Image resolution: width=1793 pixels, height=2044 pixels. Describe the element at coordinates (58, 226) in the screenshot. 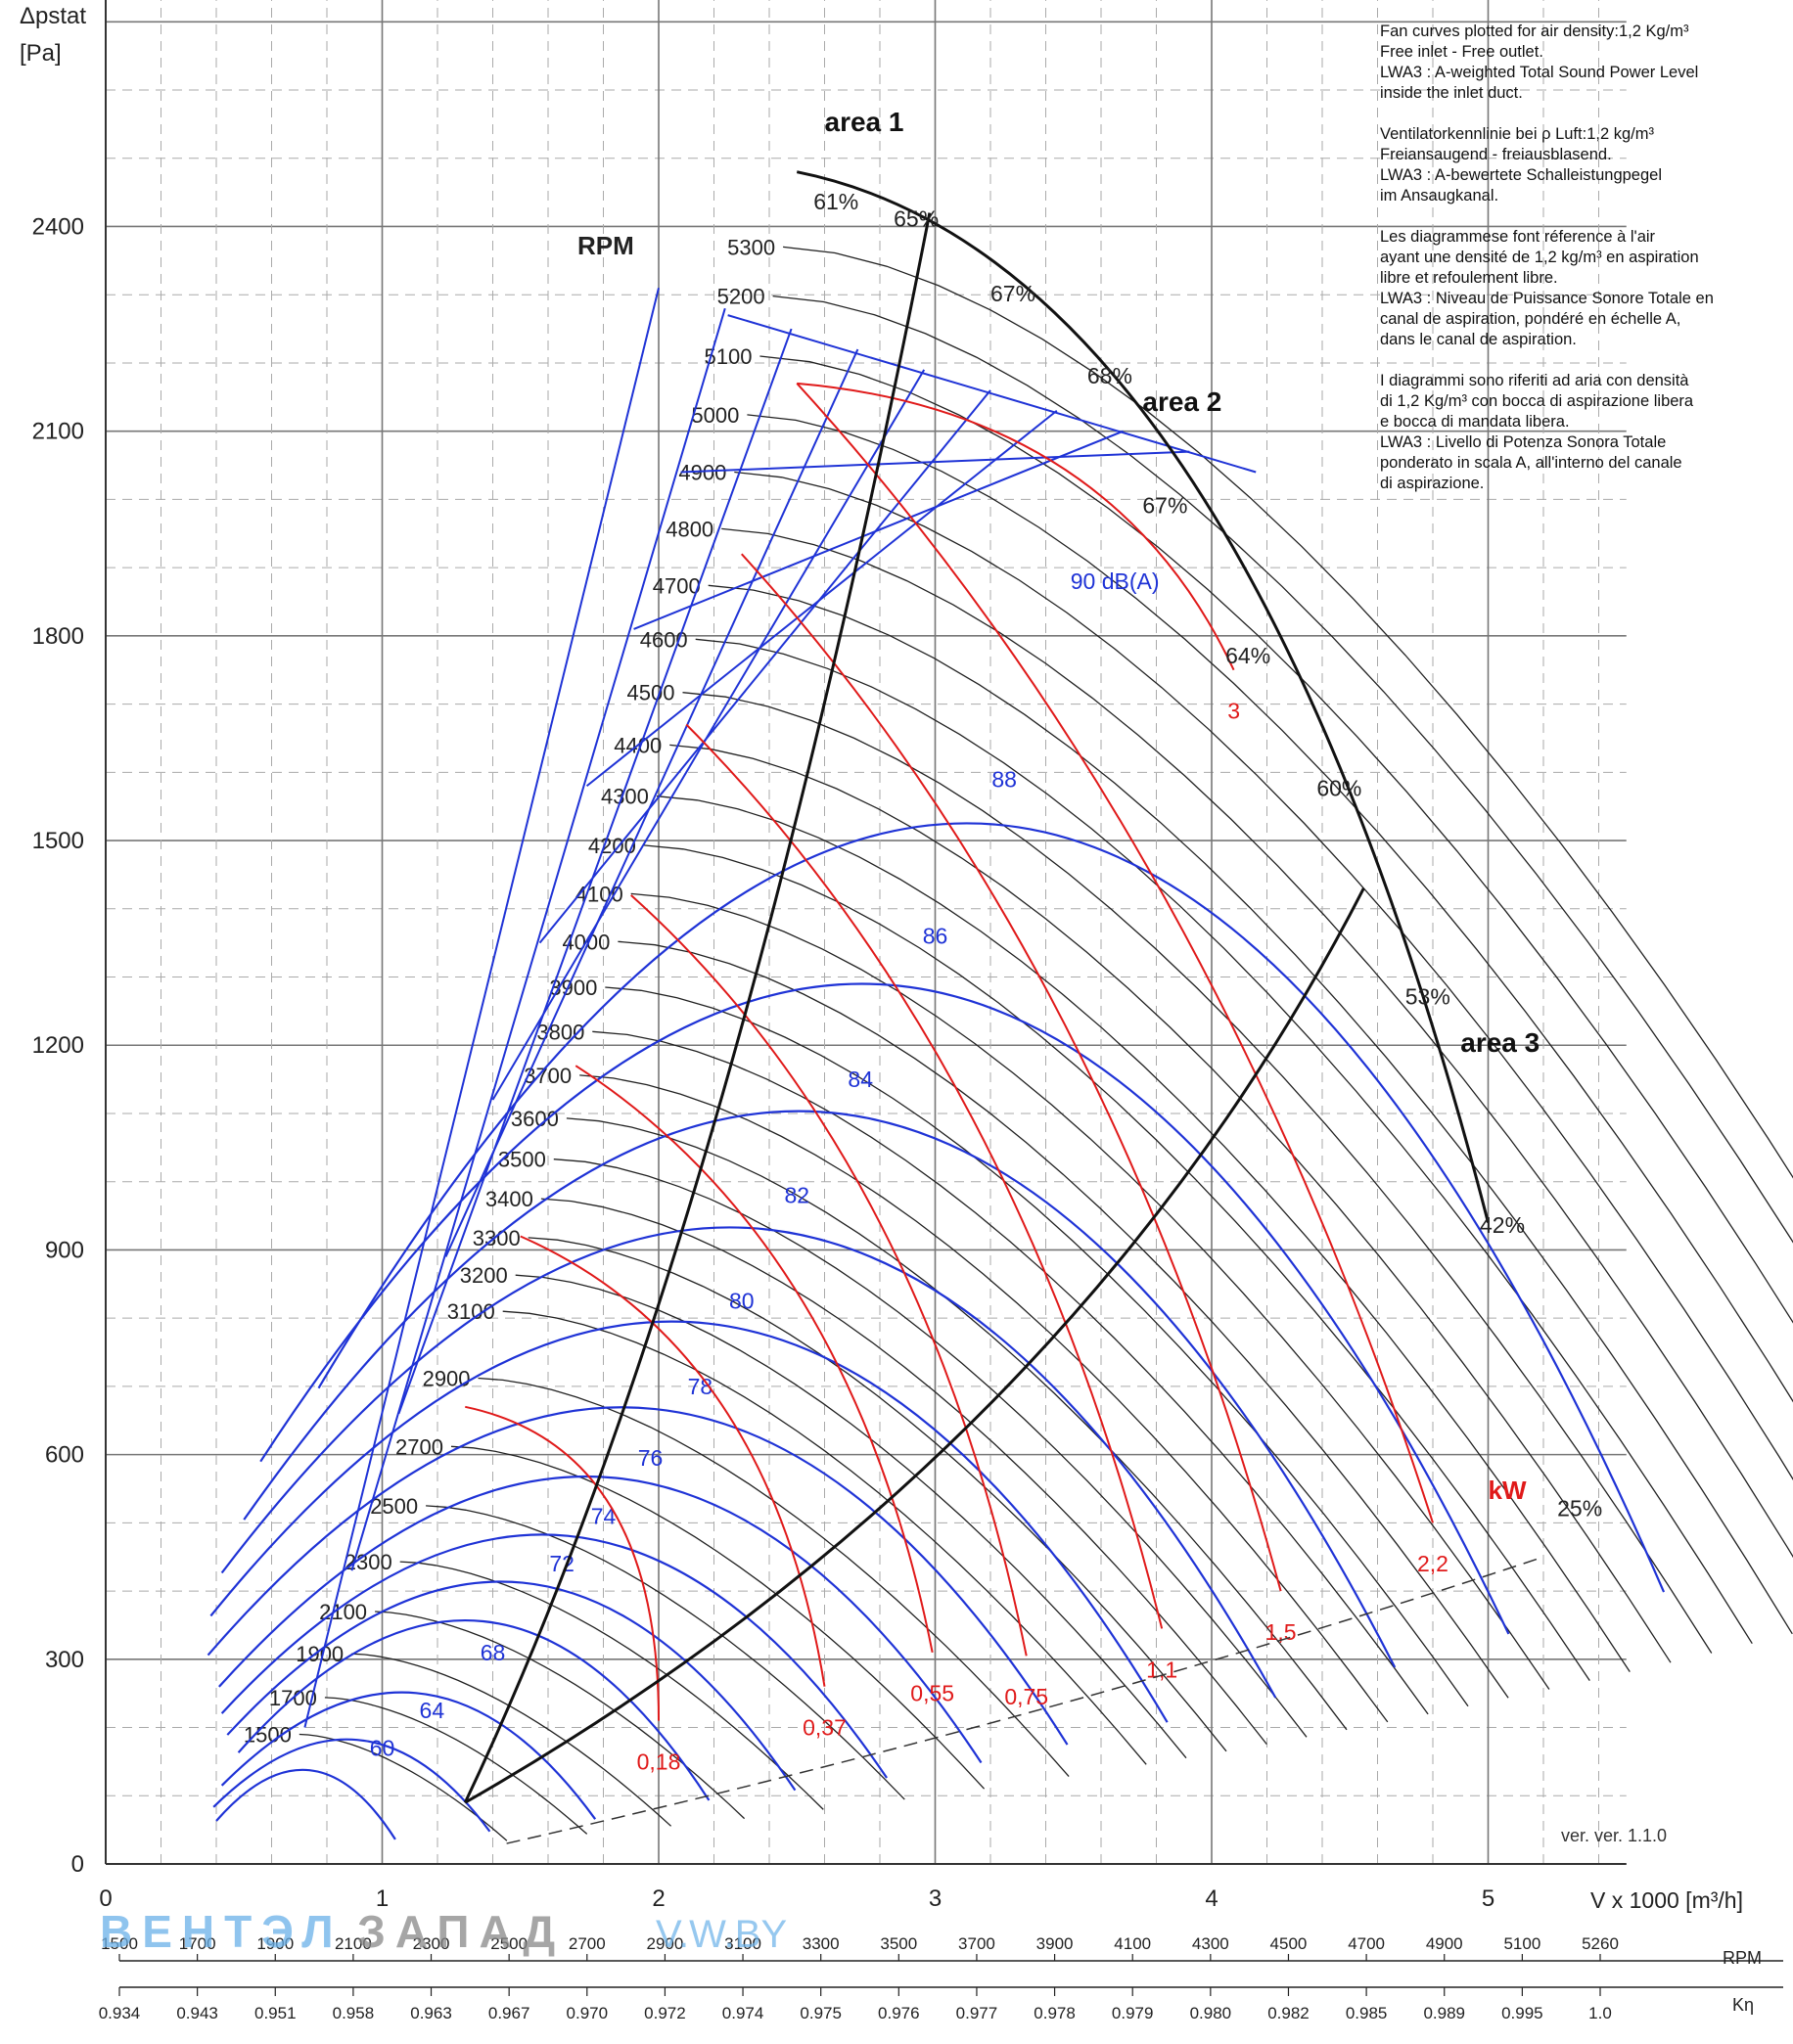

I see `y-tick-label: 2400` at that location.